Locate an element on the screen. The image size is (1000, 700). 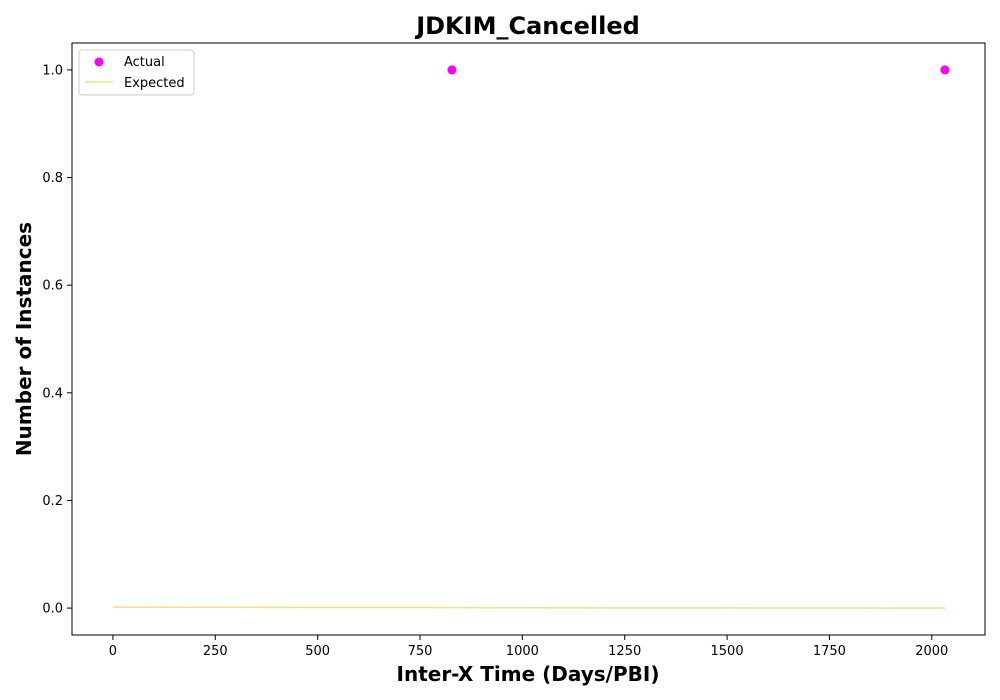
x-axis-ticks: 0 250 500 750 1000 1250 1500 1750 2000 is located at coordinates (528, 647).